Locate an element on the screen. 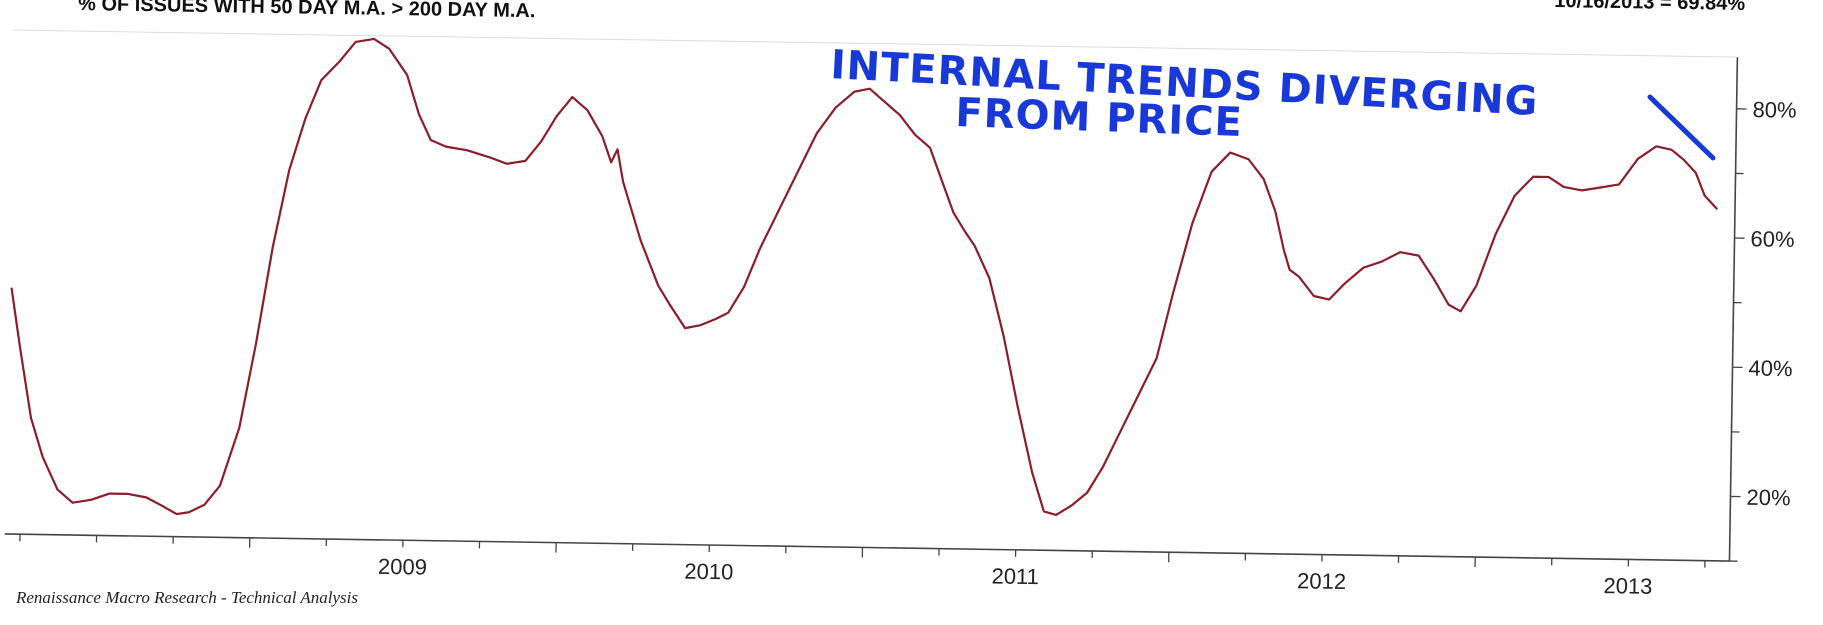 The width and height of the screenshot is (1823, 625). x-ticks: 2009 2010 2011 2012 2013 is located at coordinates (862, 566).